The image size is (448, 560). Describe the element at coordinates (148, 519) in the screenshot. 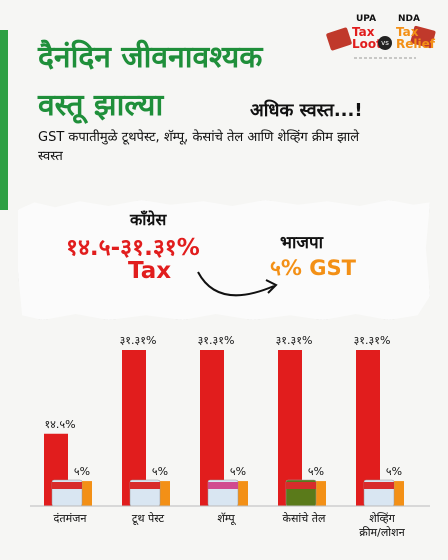

I see `category-label: टूथ पेस्ट` at that location.